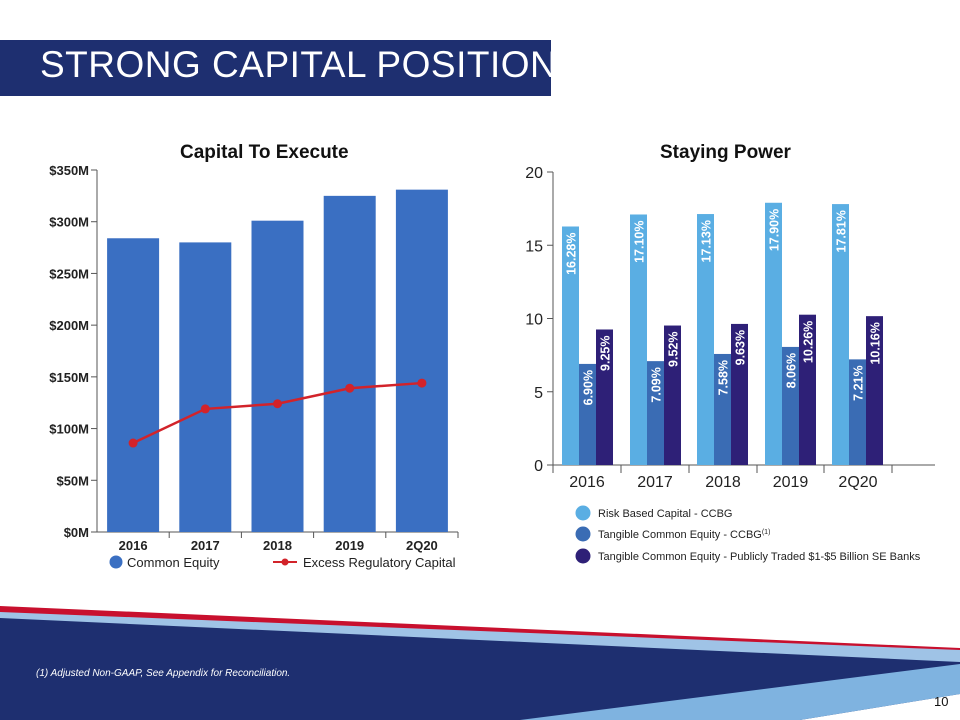 This screenshot has width=960, height=720. Describe the element at coordinates (680, 535) in the screenshot. I see `legend-text: Tangible Common Equity - CCBG` at that location.